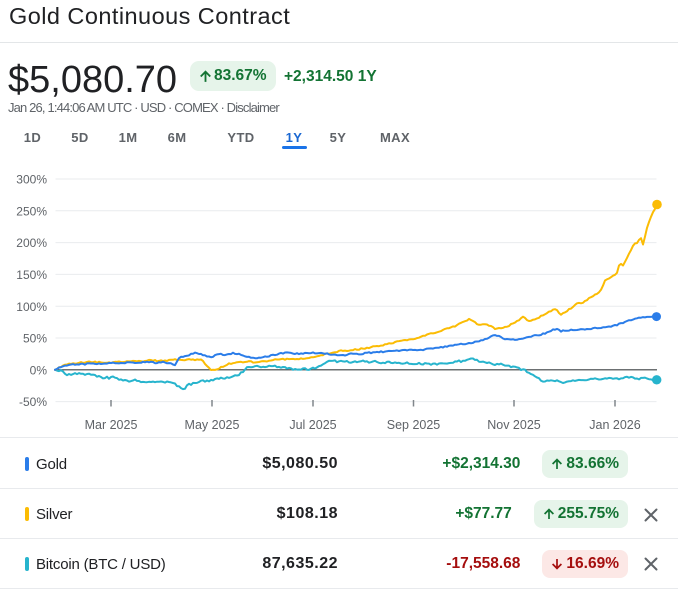 This screenshot has height=592, width=678. I want to click on svg-text: 100%, so click(31, 307).